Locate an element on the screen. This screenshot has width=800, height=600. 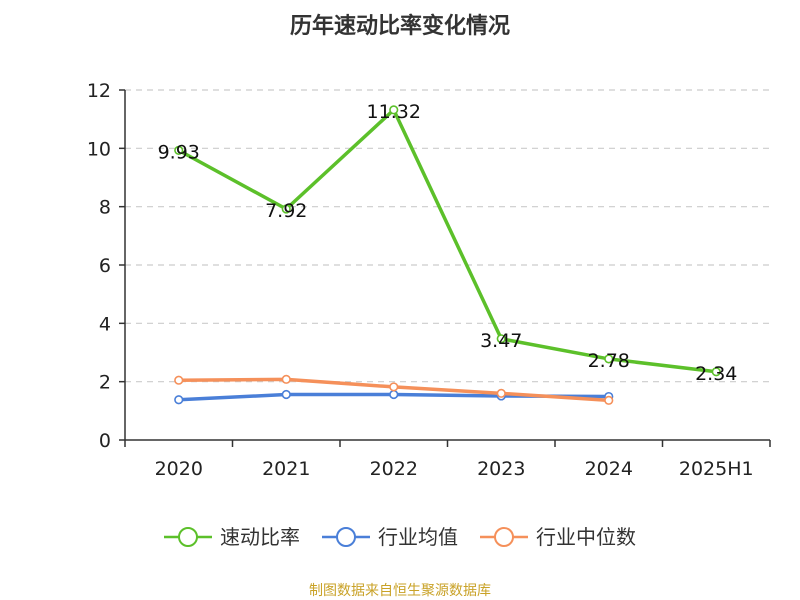
y-tick-label: 4 is located at coordinates (105, 324).